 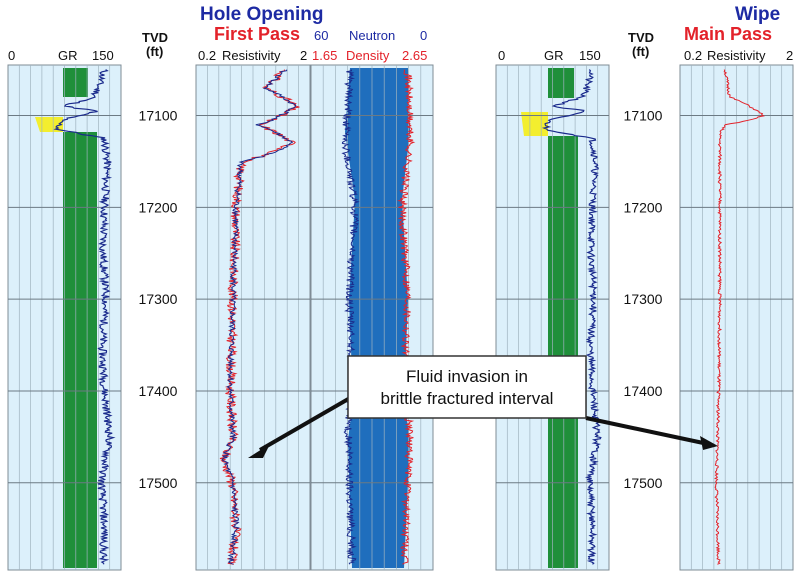 What do you see at coordinates (259, 451) in the screenshot?
I see `annotation-arrowhead-left` at bounding box center [259, 451].